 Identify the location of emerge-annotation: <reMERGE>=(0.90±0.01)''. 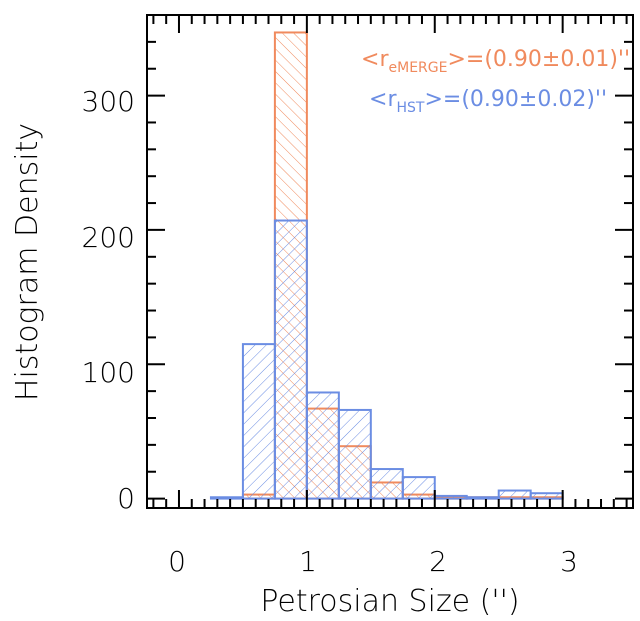
(495, 61).